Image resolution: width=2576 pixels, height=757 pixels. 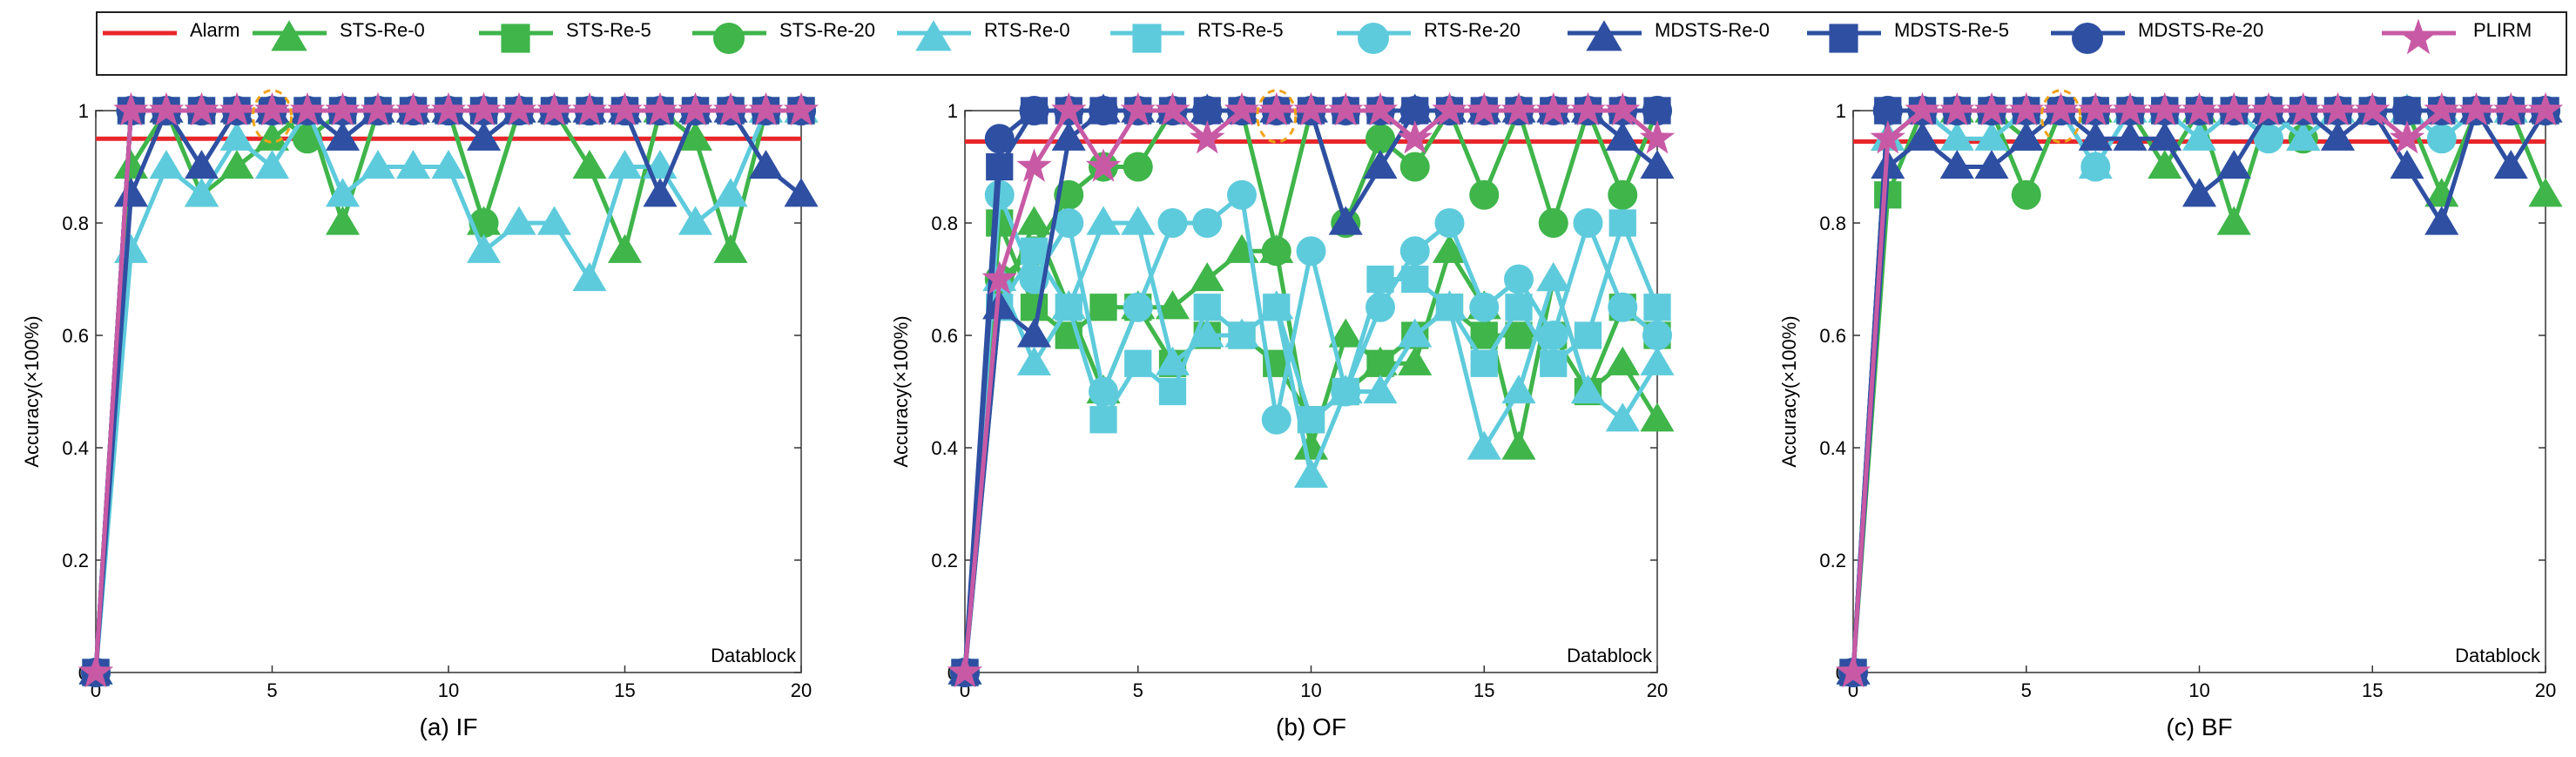 What do you see at coordinates (1429, 36) in the screenshot?
I see `legend-item: RTS-Re-20` at bounding box center [1429, 36].